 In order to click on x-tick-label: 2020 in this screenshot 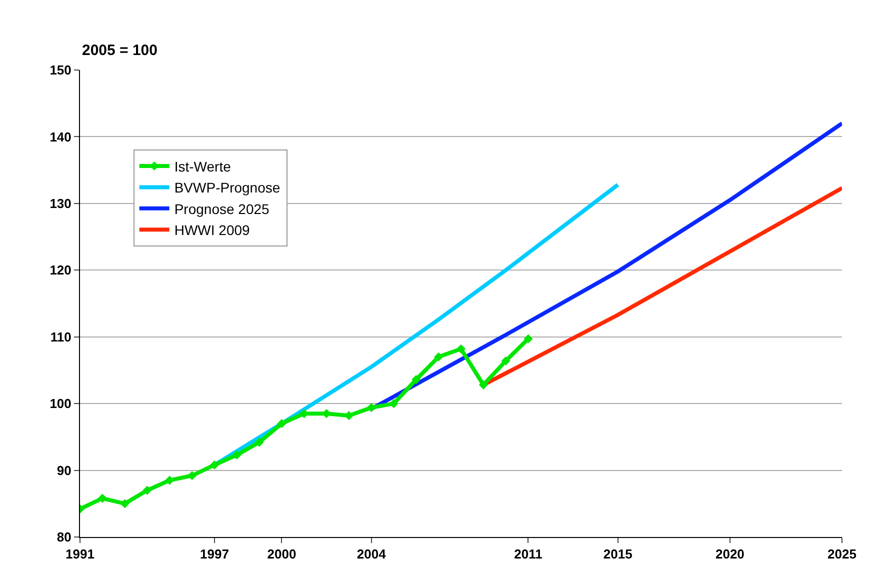, I will do `click(729, 554)`.